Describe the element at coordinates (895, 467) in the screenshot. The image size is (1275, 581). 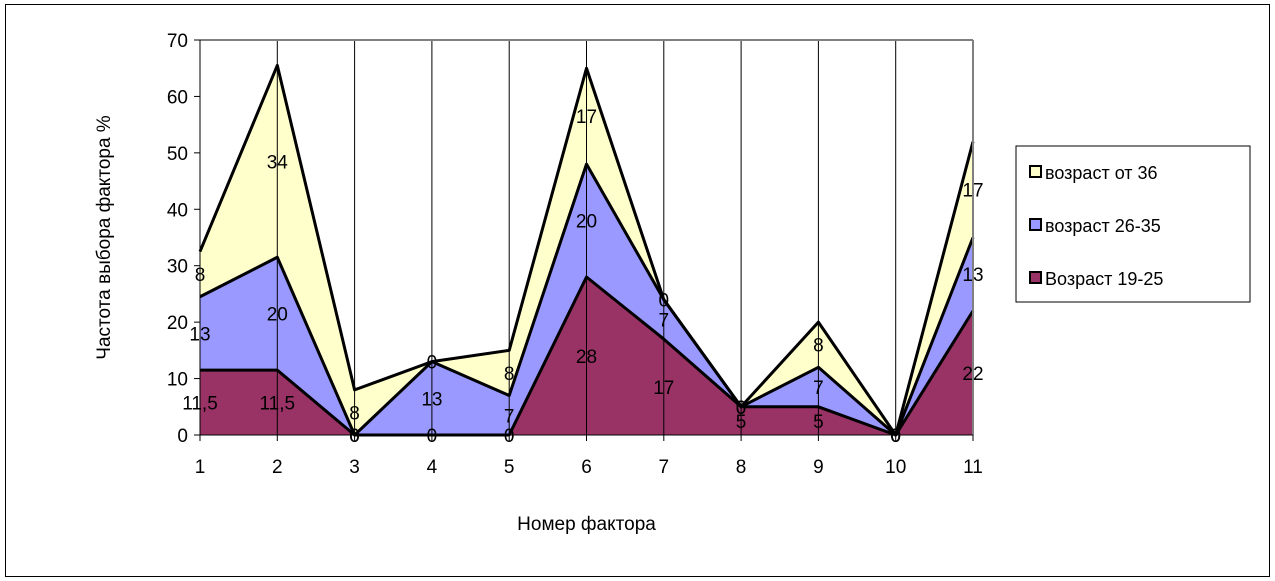
I see `x-tick-label: 10` at that location.